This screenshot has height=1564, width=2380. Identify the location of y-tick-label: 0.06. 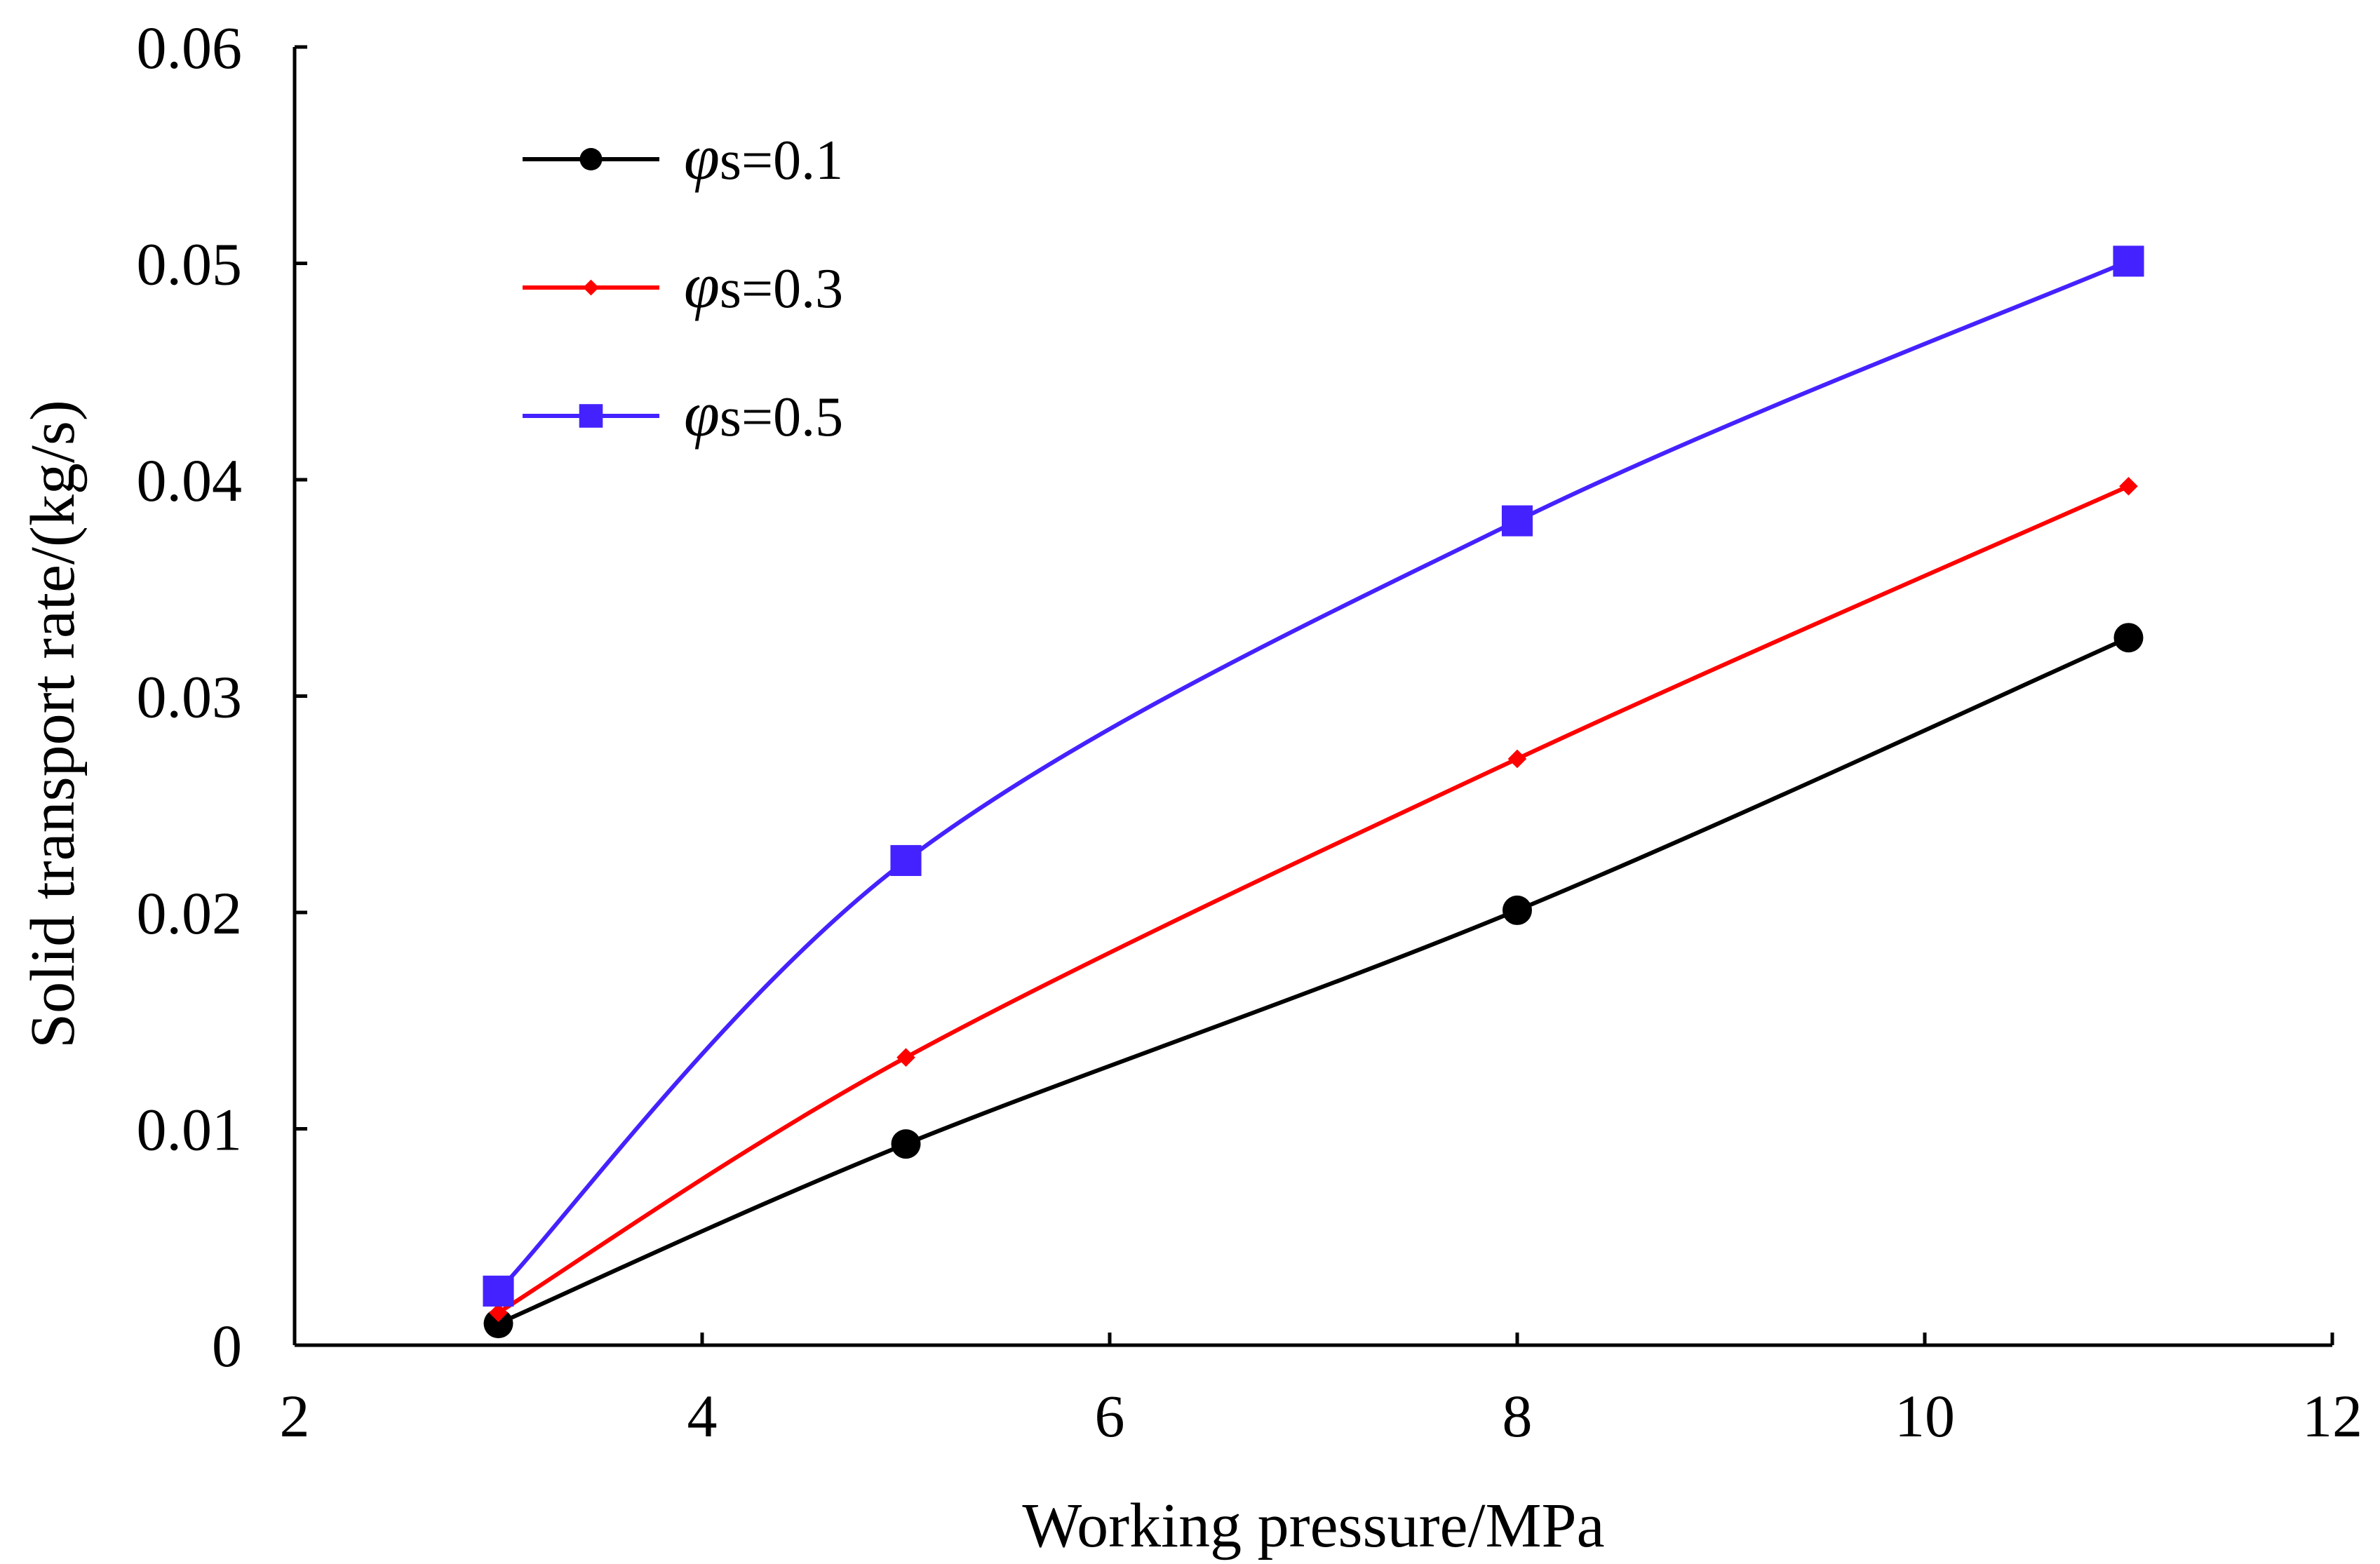
(190, 47).